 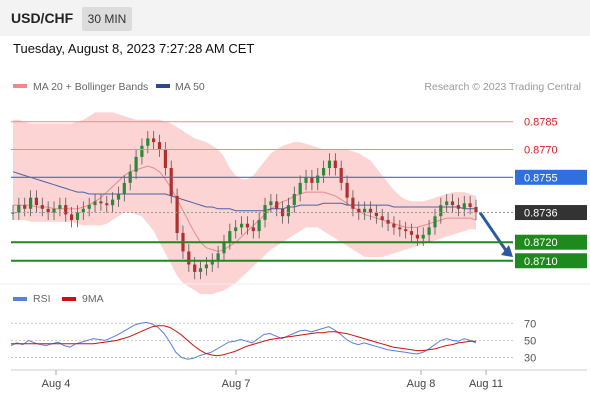 What do you see at coordinates (541, 151) in the screenshot?
I see `level-label-resistance: 0.8770` at bounding box center [541, 151].